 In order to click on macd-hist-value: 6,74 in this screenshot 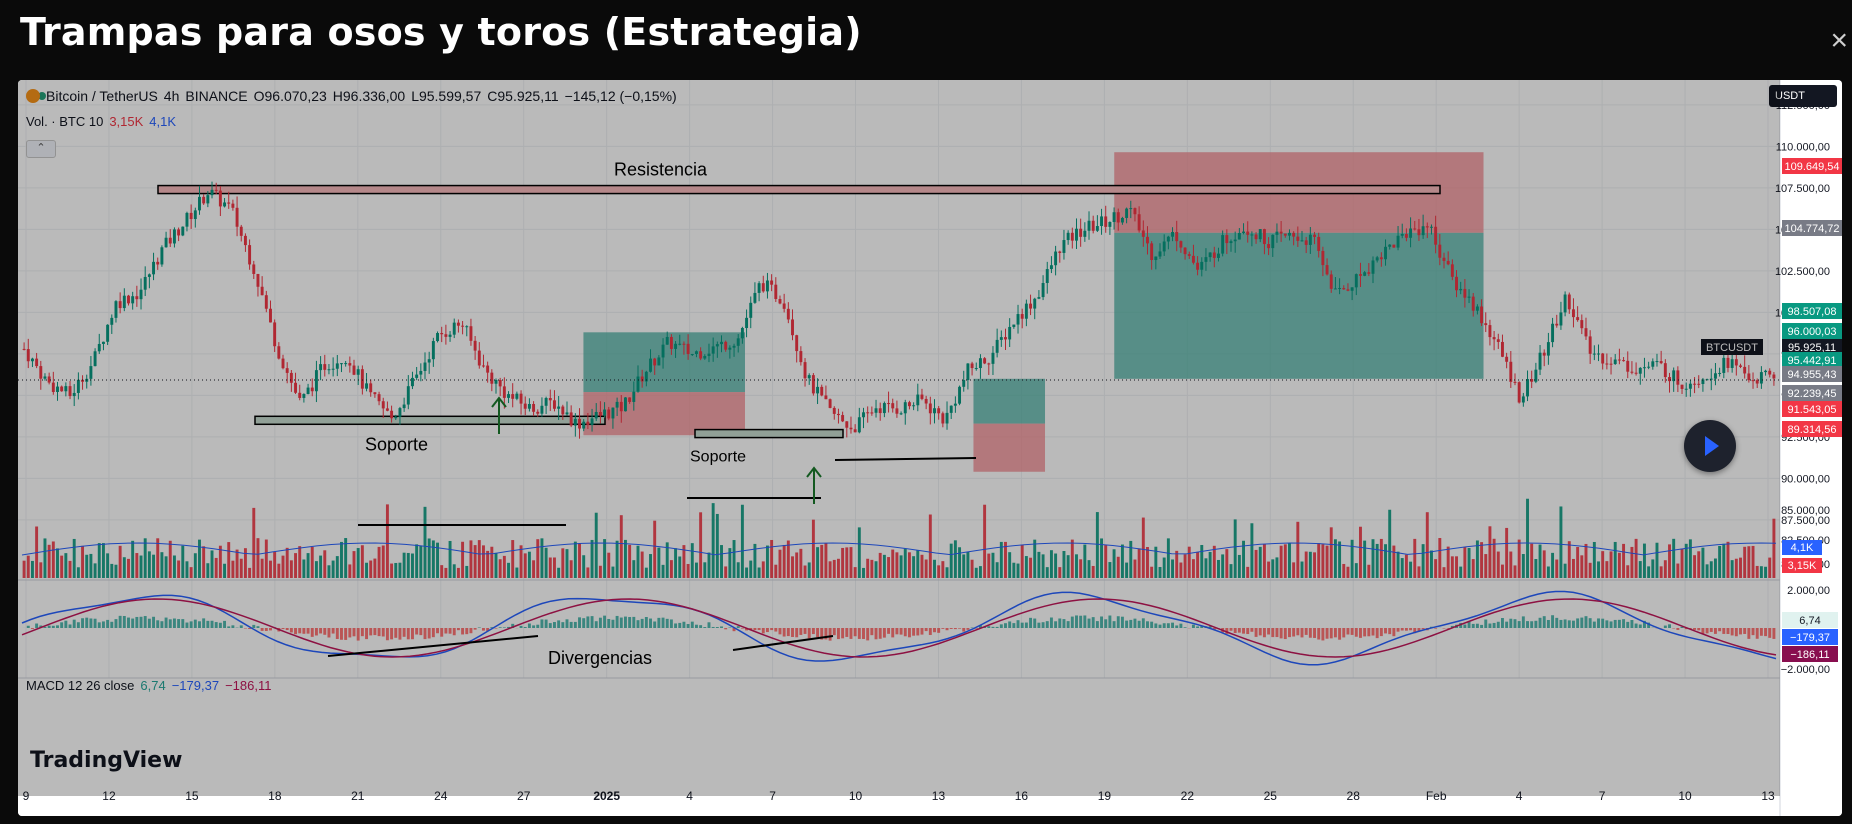, I will do `click(153, 685)`.